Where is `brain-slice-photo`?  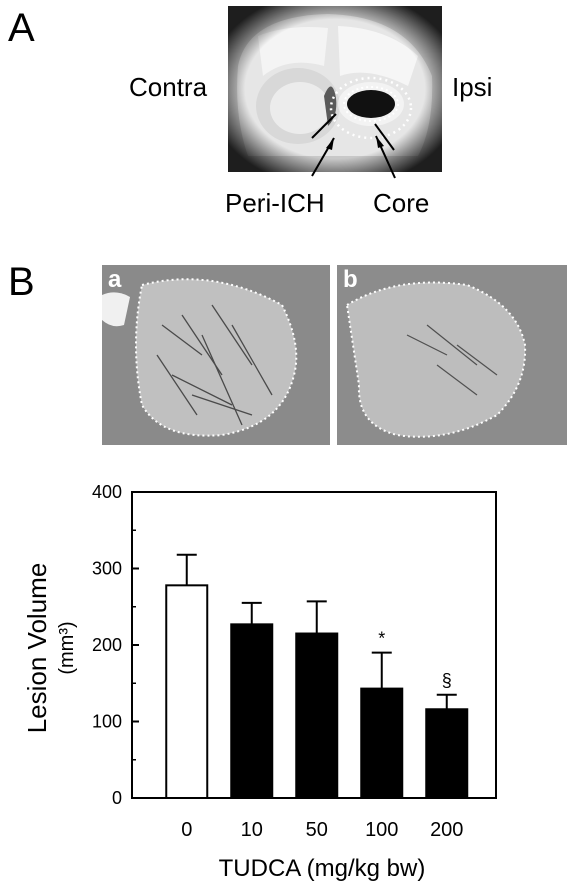
brain-slice-photo is located at coordinates (335, 89).